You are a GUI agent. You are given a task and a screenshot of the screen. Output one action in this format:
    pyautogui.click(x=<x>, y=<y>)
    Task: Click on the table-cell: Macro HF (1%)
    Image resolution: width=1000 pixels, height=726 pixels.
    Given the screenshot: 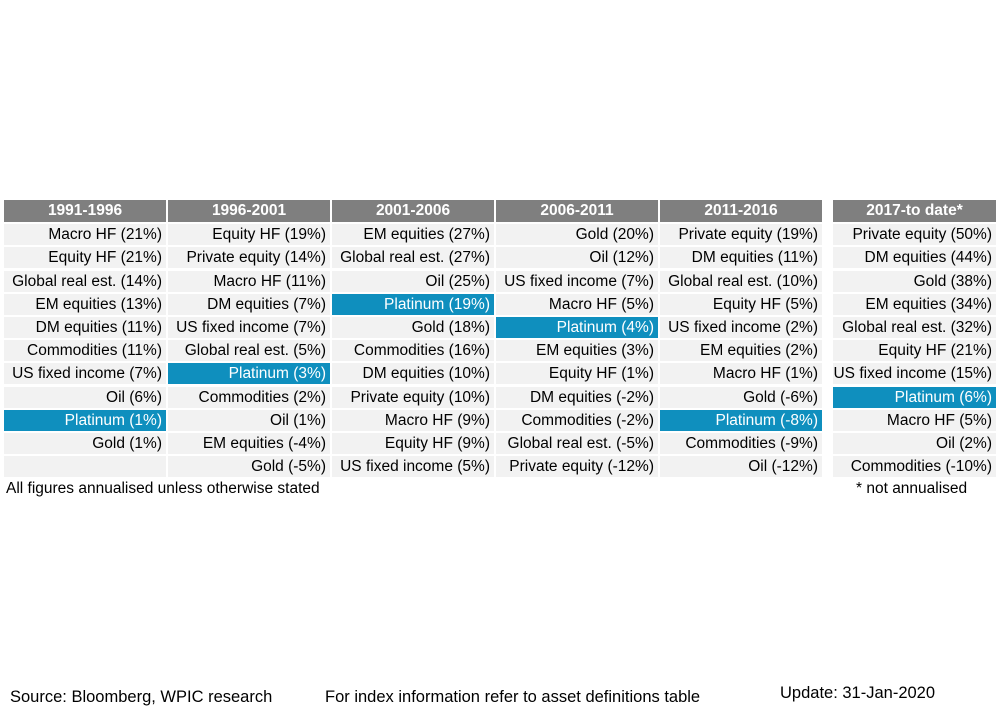 What is the action you would take?
    pyautogui.click(x=741, y=374)
    